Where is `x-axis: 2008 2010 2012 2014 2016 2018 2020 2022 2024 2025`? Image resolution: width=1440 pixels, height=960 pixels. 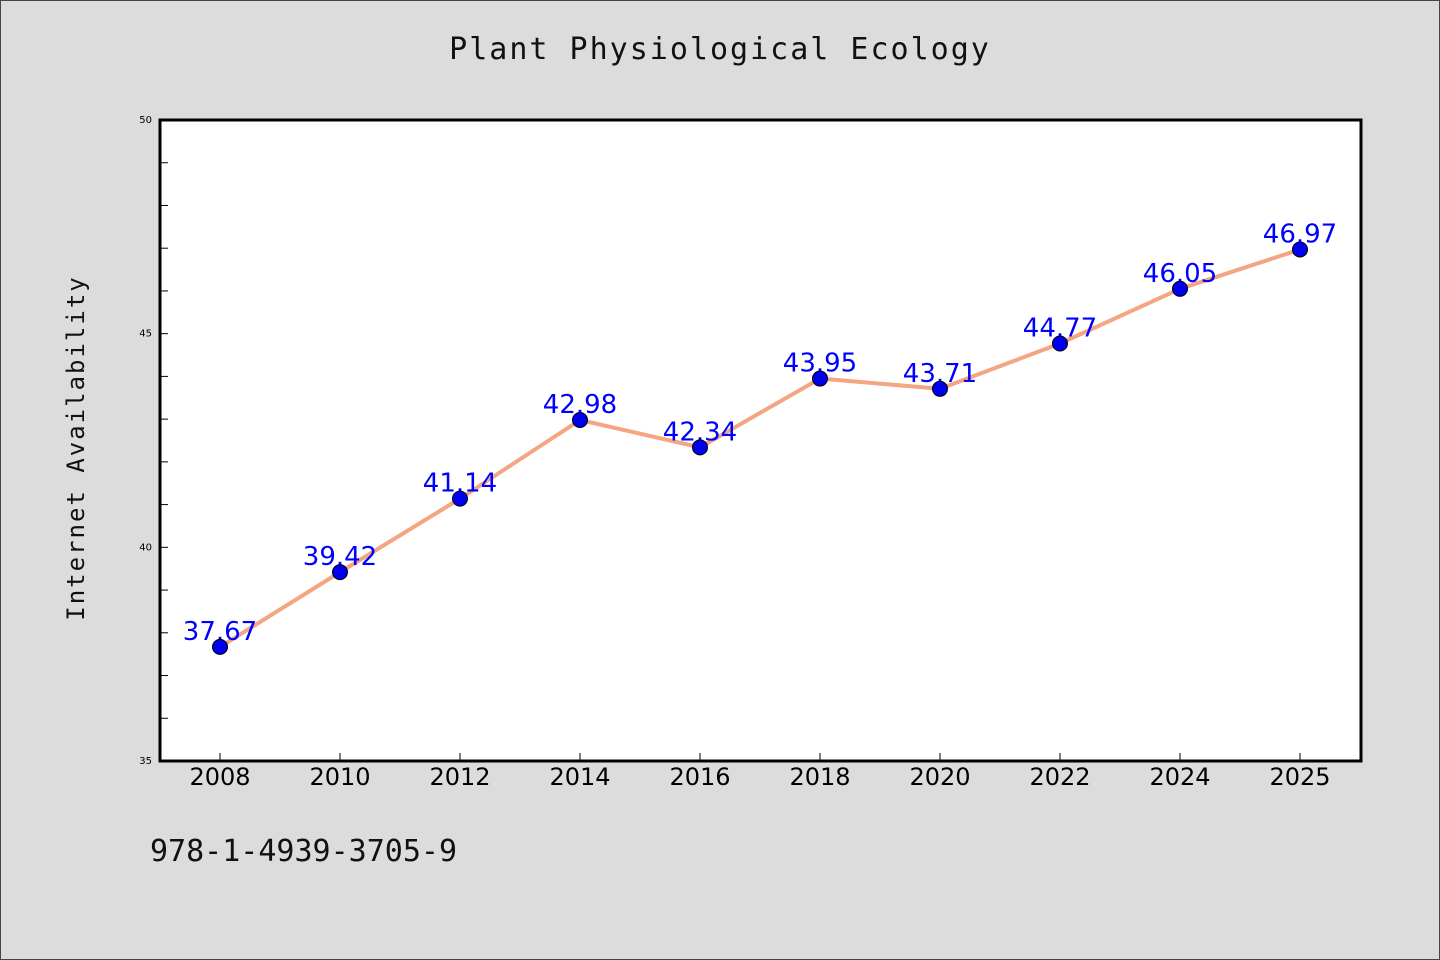
x-axis: 2008 2010 2012 2014 2016 2018 2020 2022 2024 2025 is located at coordinates (760, 772).